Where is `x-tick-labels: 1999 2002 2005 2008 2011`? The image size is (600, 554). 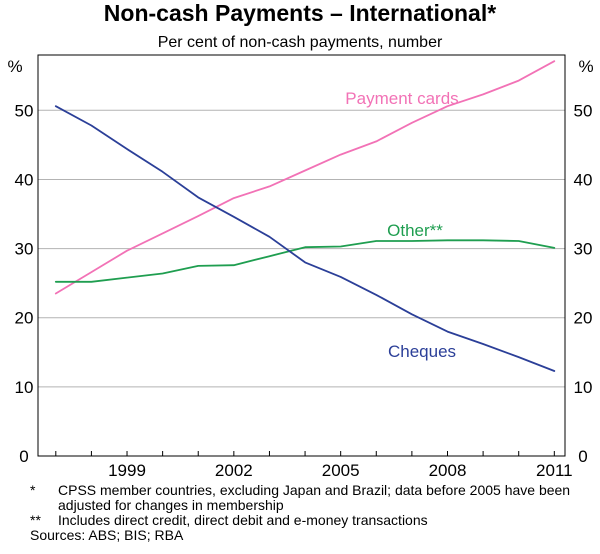 x-tick-labels: 1999 2002 2005 2008 2011 is located at coordinates (340, 470).